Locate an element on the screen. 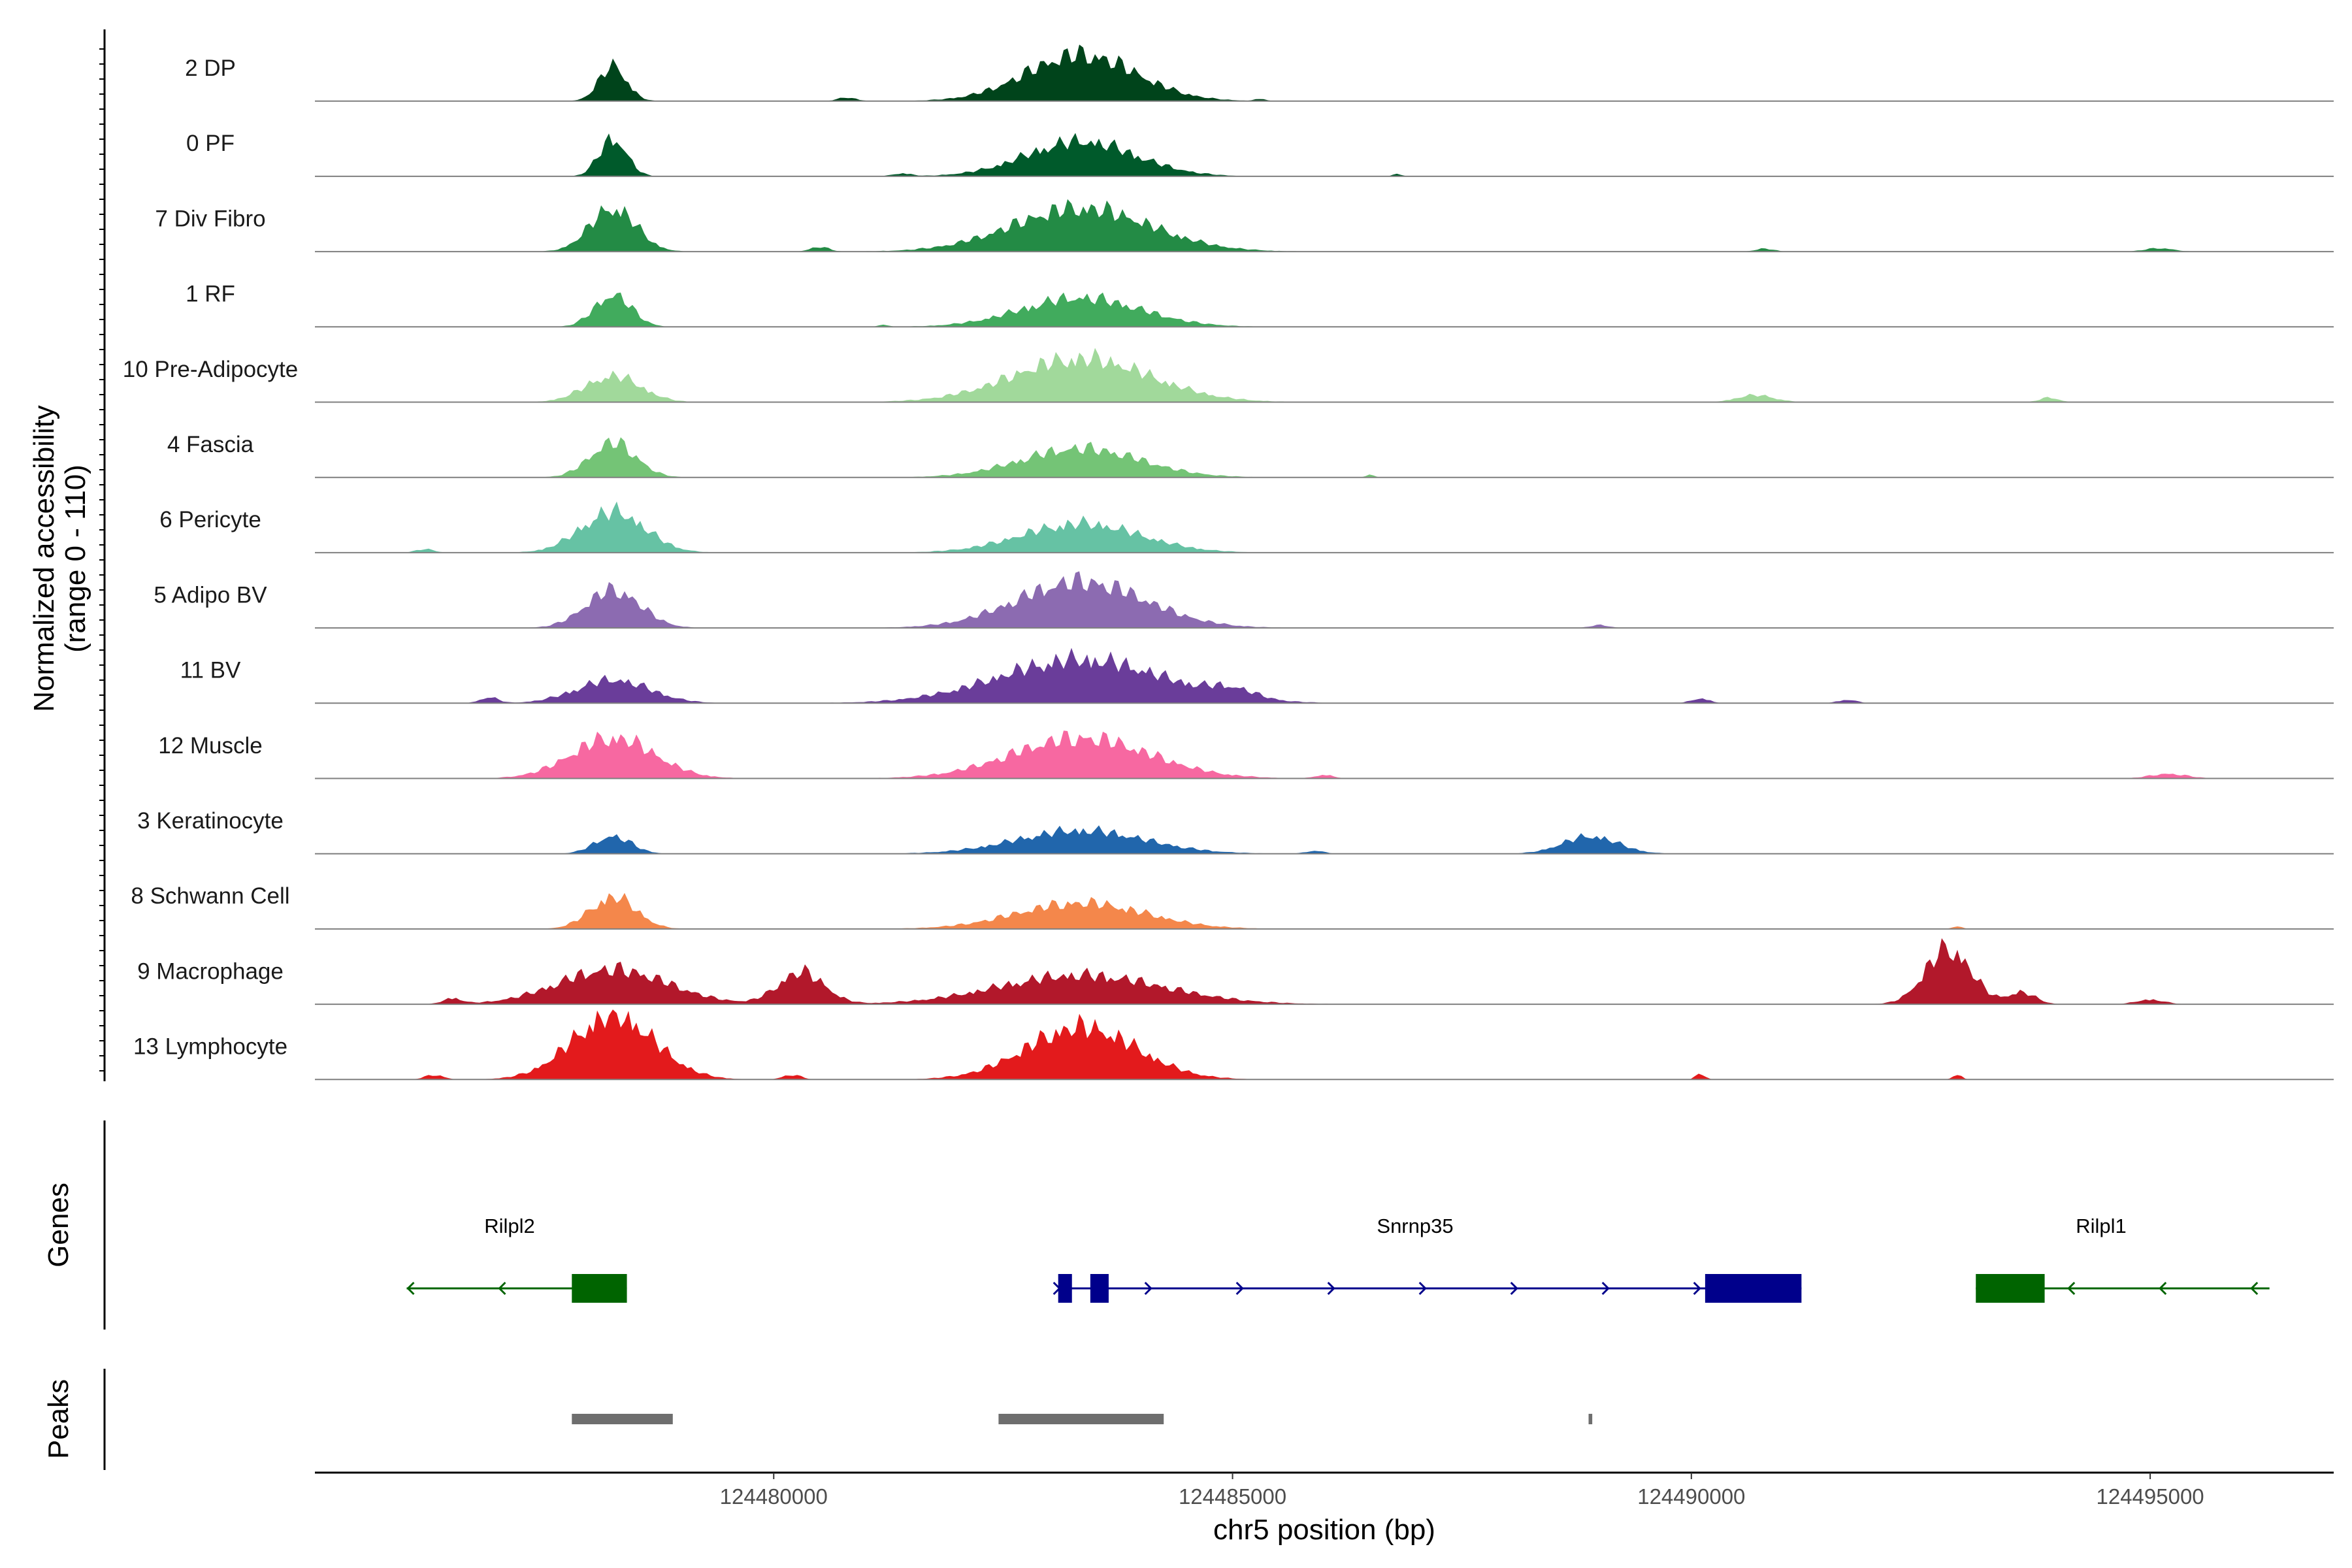 Image resolution: width=2352 pixels, height=1568 pixels. gene-annotations: Rilpl2 Snrnp35 Rilpl1 is located at coordinates (1338, 1259).